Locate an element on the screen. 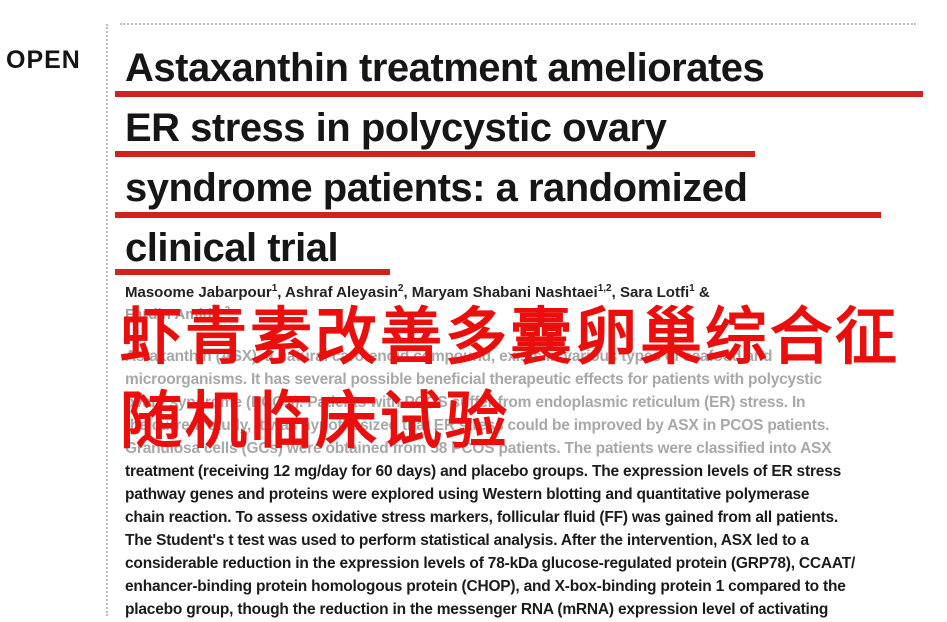  author-name: , Maryam Shabani Nashtaei is located at coordinates (500, 292).